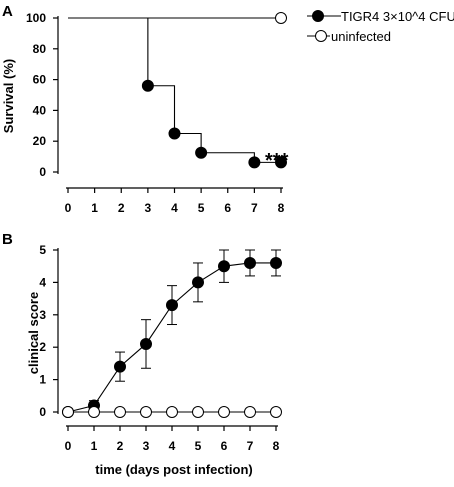 Image resolution: width=454 pixels, height=487 pixels. What do you see at coordinates (172, 446) in the screenshot?
I see `panel-b-xtick-label: 4` at bounding box center [172, 446].